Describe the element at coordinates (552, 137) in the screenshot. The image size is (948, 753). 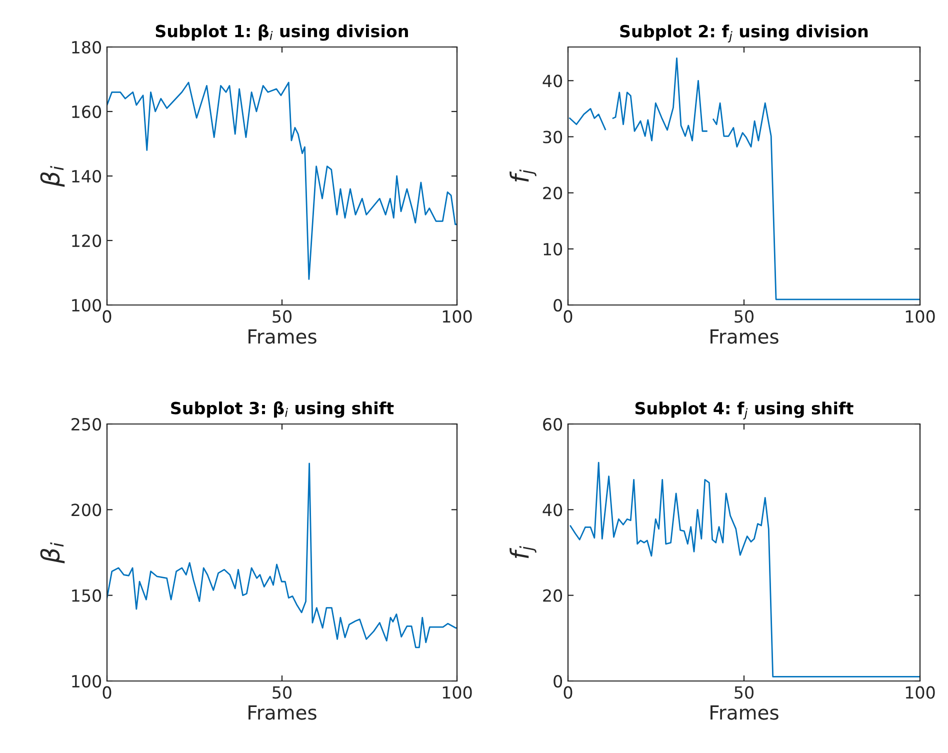
I see `y-tick-label: 30` at that location.